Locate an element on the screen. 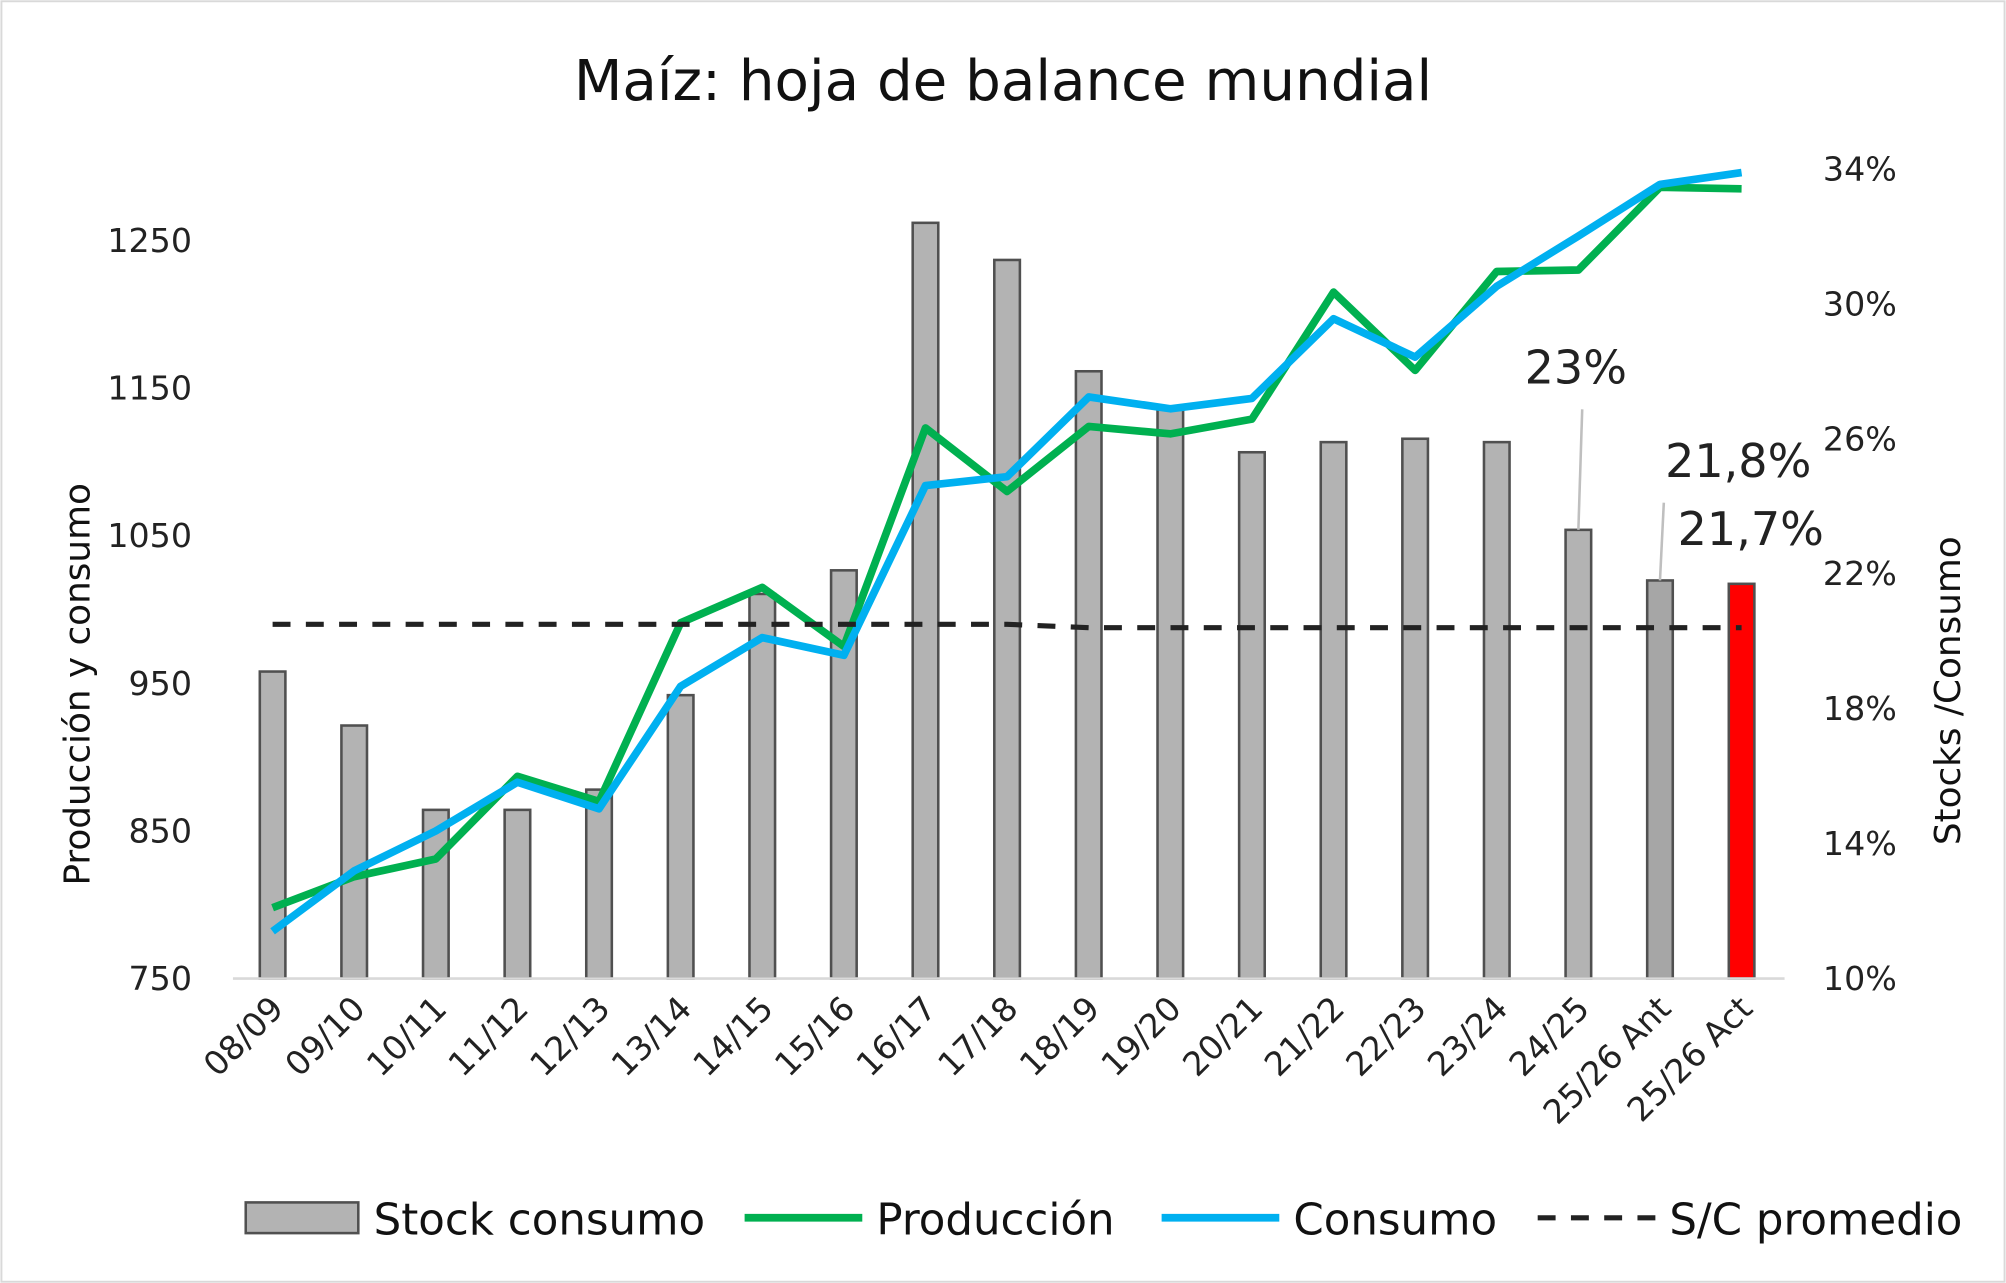  annotations: 23% 21,8% 21,7% is located at coordinates (1674, 461).